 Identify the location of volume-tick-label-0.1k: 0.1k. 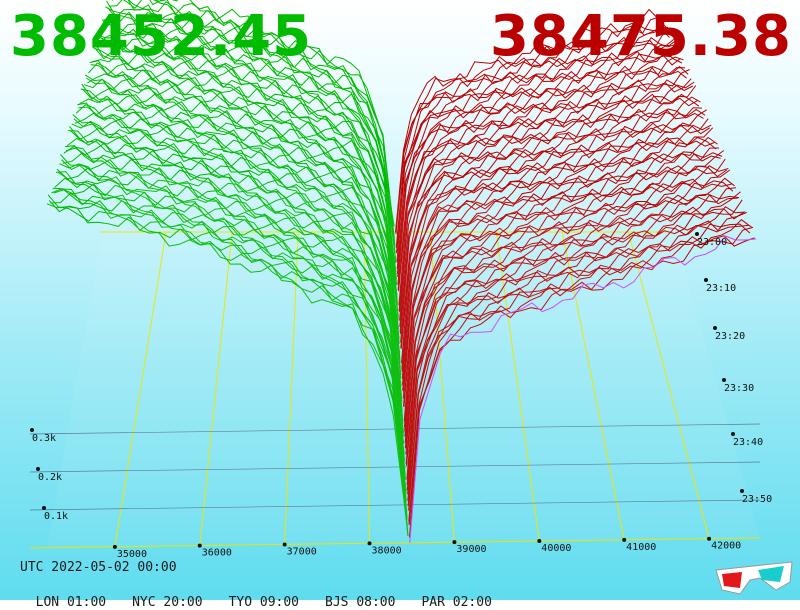
(56, 516).